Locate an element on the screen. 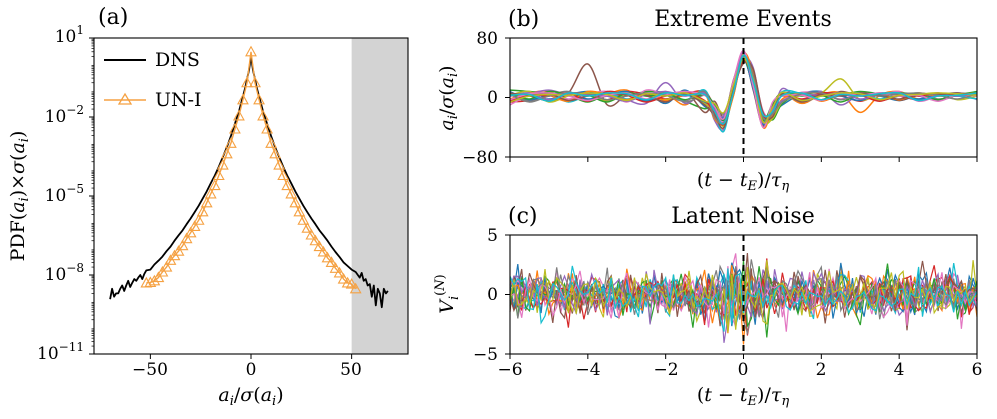 The width and height of the screenshot is (997, 419). panel-c-xtick-label: −2 is located at coordinates (665, 370).